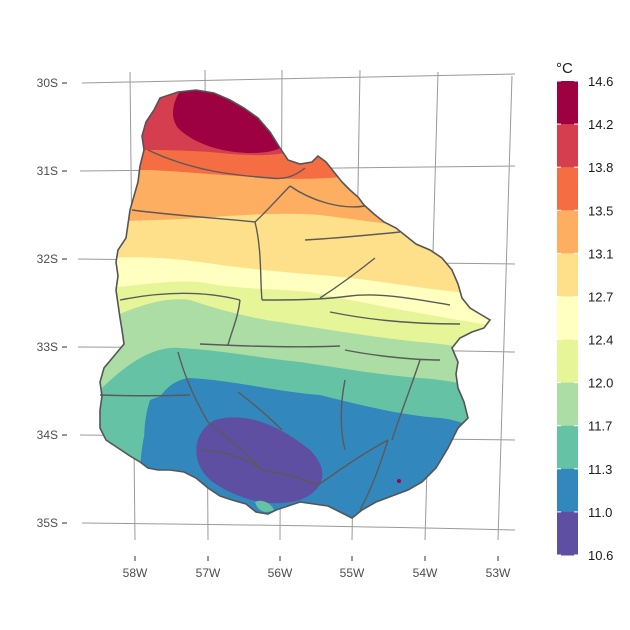  What do you see at coordinates (425, 573) in the screenshot?
I see `lon-tick-label: 54W` at bounding box center [425, 573].